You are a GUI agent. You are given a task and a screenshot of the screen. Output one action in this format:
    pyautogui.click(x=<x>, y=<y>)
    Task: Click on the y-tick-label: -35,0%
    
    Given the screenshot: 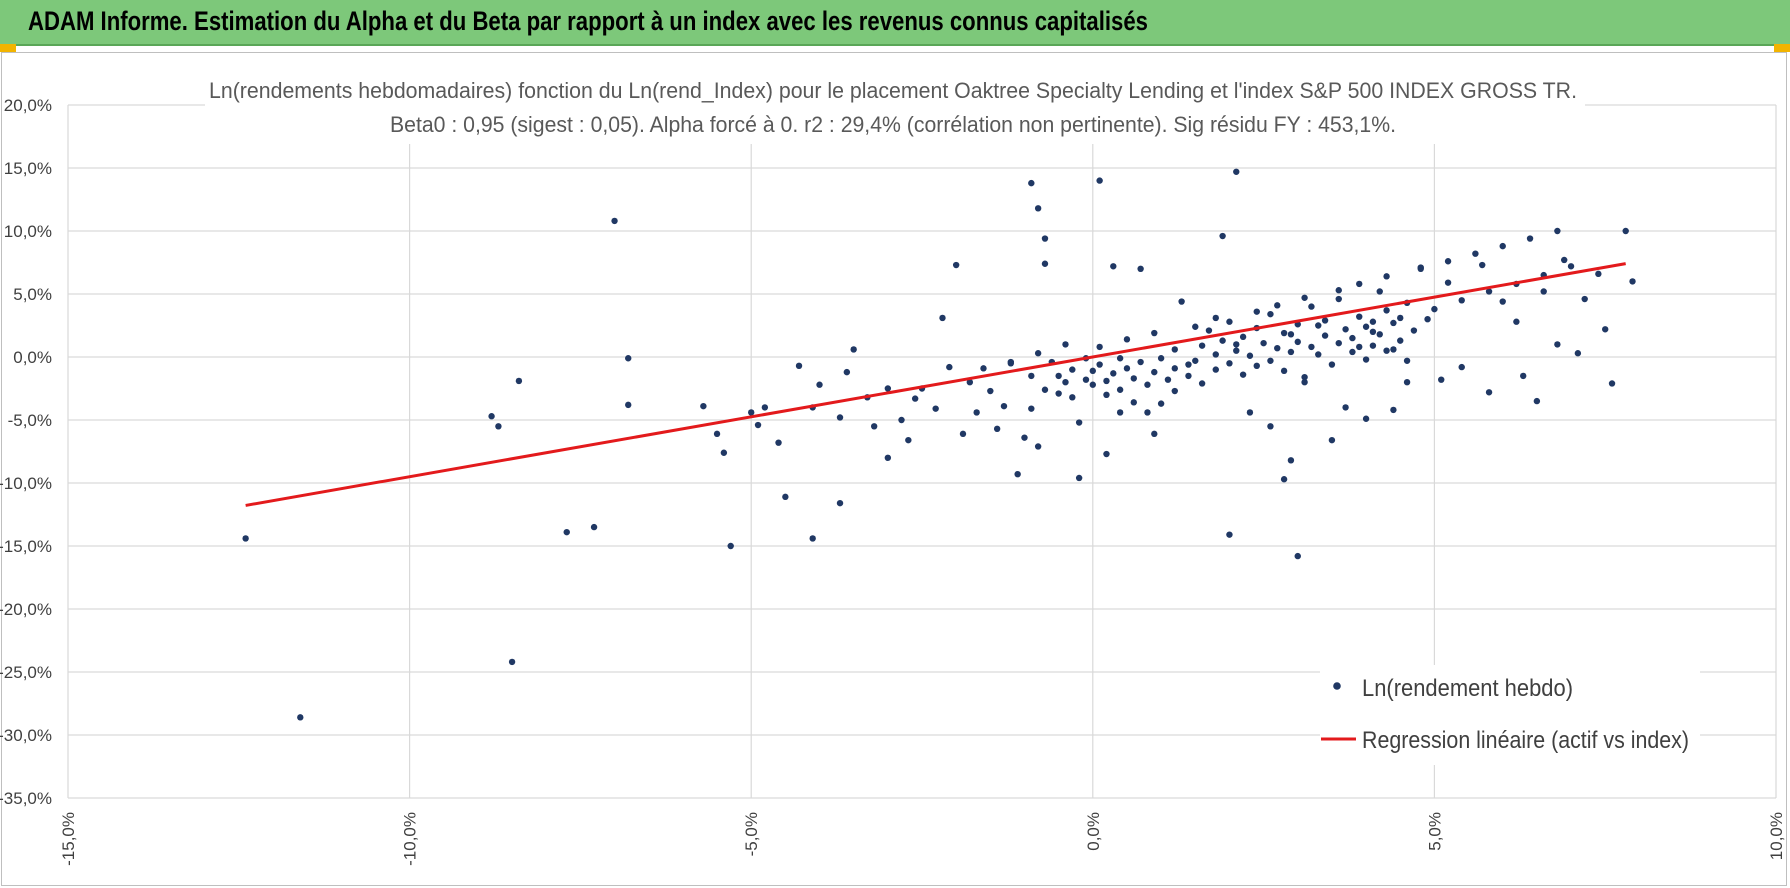 What is the action you would take?
    pyautogui.click(x=26, y=798)
    